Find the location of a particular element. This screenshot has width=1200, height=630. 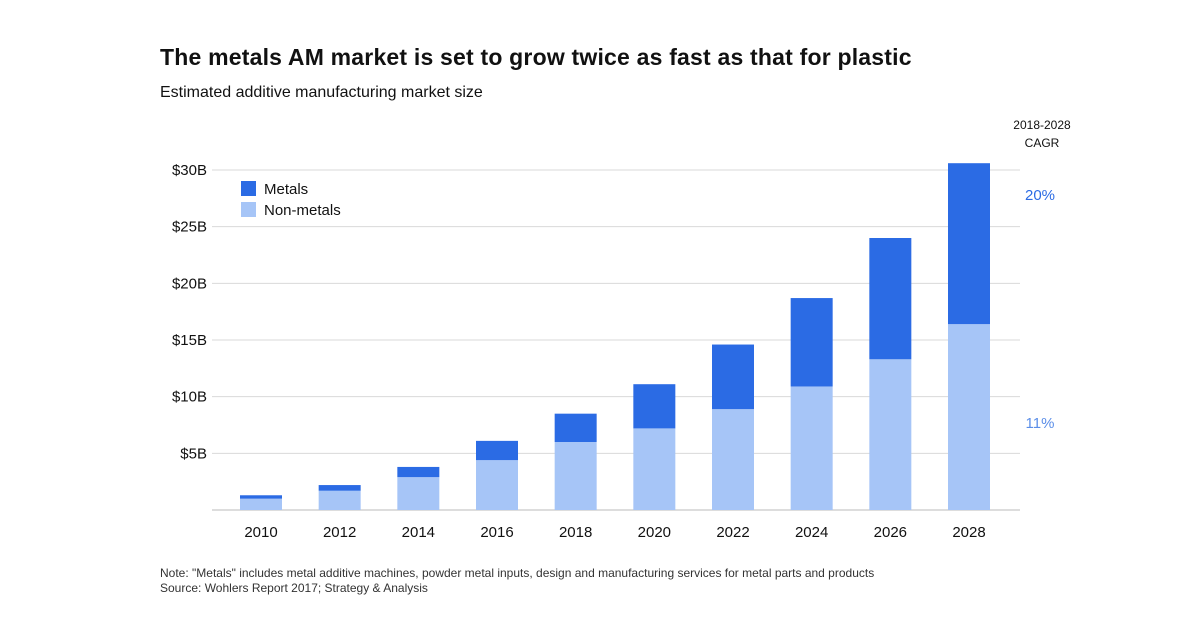

cagr-period: 2018-2028 is located at coordinates (1042, 125).